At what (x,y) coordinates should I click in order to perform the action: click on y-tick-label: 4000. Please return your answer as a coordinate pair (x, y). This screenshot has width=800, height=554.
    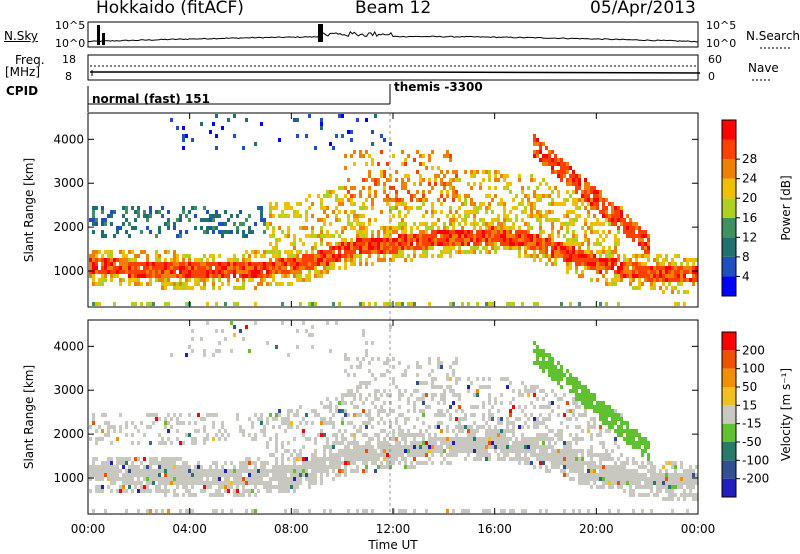
    Looking at the image, I should click on (68, 346).